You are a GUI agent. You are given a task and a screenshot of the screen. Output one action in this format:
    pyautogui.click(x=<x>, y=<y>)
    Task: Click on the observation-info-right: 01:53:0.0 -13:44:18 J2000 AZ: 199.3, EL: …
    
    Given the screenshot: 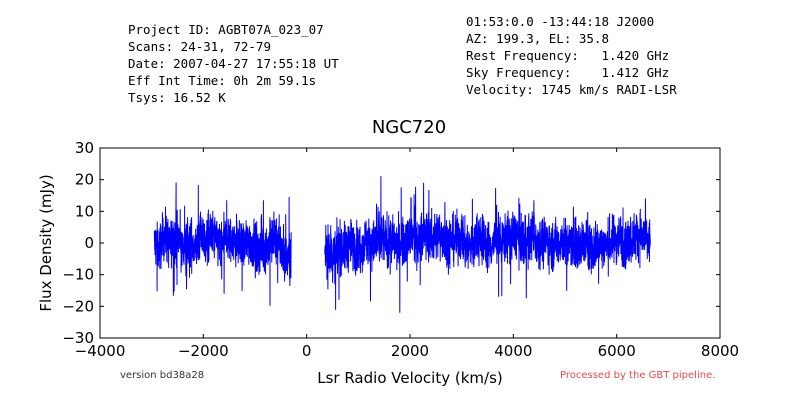 What is the action you would take?
    pyautogui.click(x=571, y=55)
    